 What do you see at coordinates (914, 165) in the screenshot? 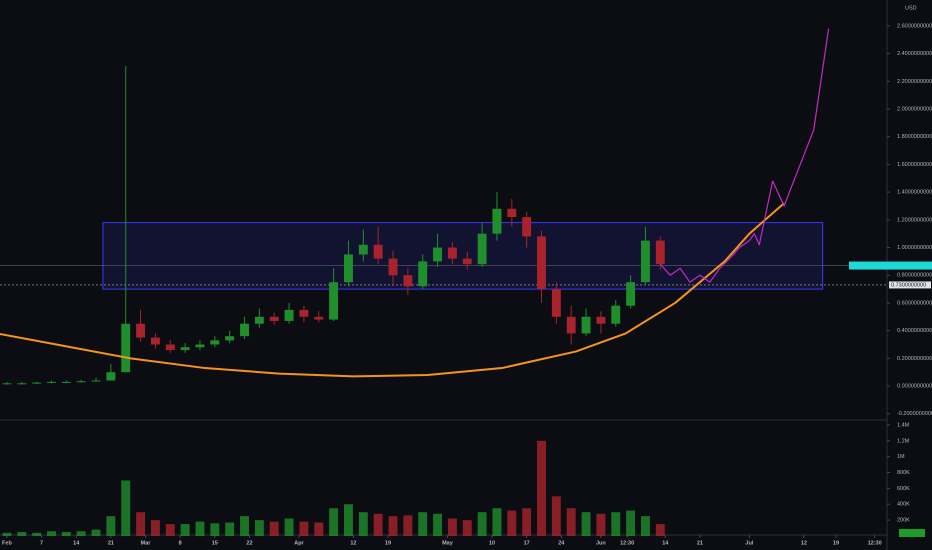
I see `y-tick-label: 1.6000000000` at bounding box center [914, 165].